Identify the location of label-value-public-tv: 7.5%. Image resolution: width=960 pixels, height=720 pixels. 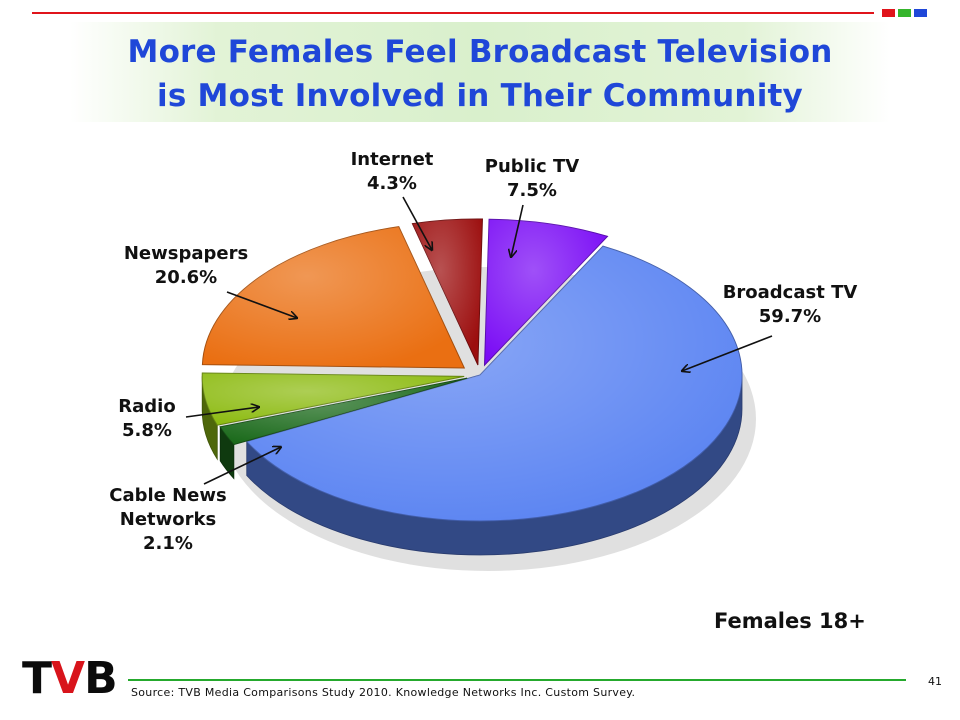
(532, 190).